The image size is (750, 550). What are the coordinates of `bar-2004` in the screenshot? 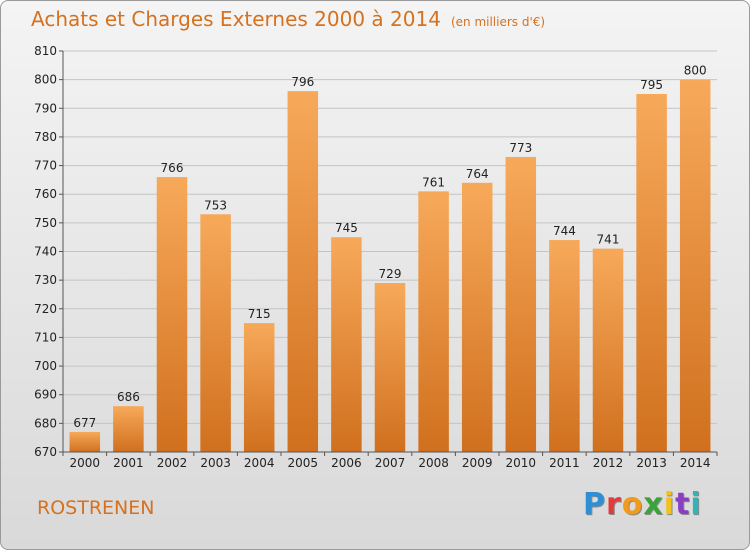 It's located at (259, 387).